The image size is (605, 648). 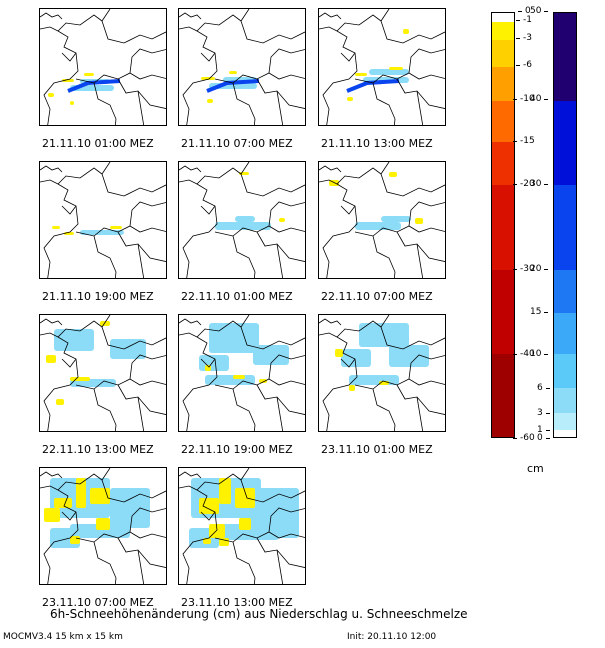 I want to click on legend-tick: 30, so click(x=540, y=184).